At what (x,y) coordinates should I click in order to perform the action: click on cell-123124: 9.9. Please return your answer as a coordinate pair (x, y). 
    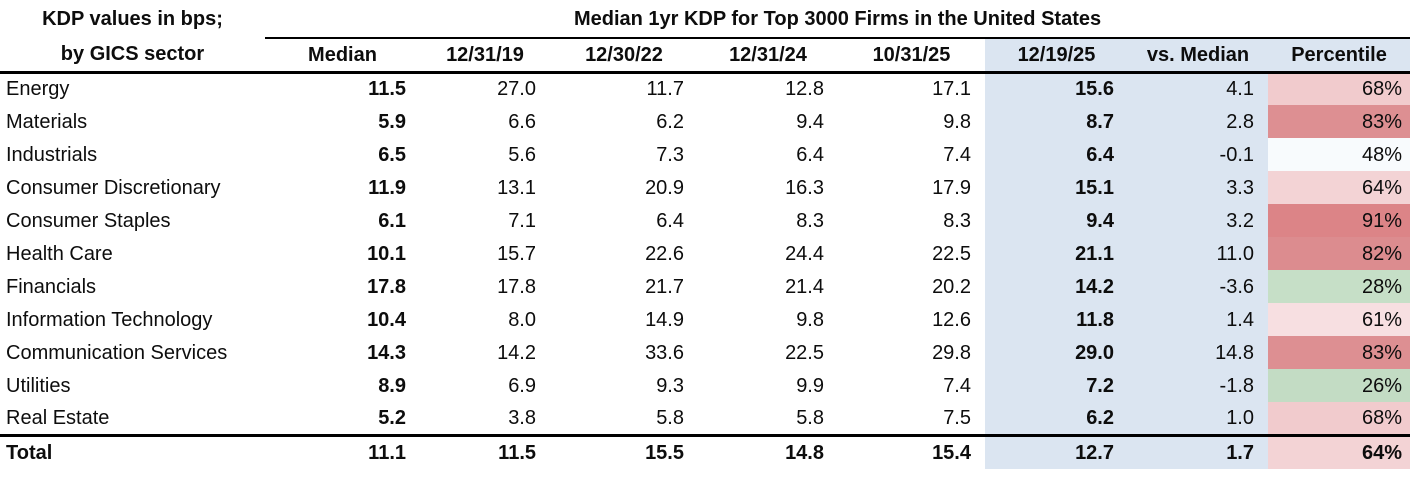
    Looking at the image, I should click on (810, 385).